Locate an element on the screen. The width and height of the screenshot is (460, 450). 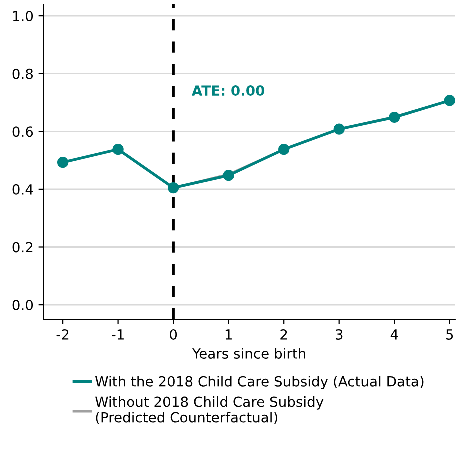
x-tick-label: 1 is located at coordinates (229, 335).